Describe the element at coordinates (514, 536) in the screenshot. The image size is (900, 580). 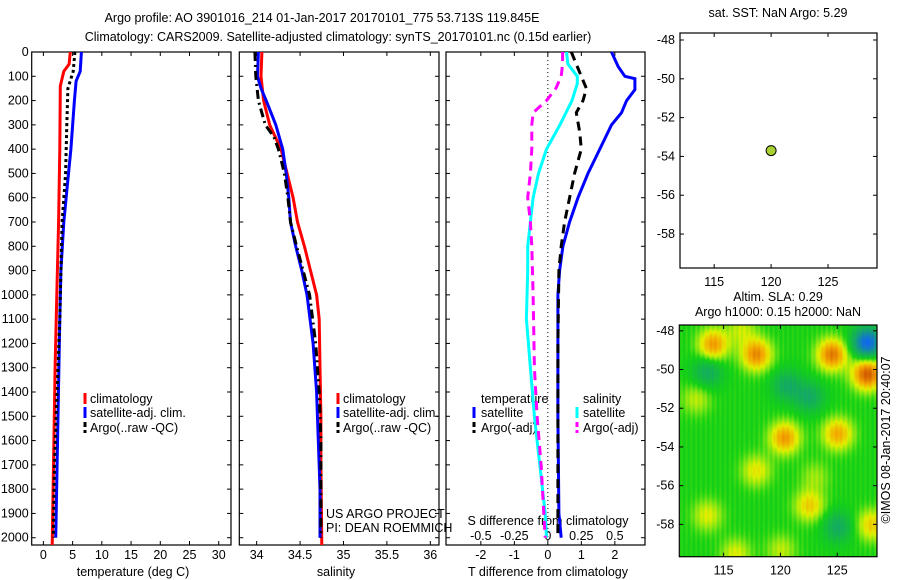
I see `x2-tick-label: -0.25` at that location.